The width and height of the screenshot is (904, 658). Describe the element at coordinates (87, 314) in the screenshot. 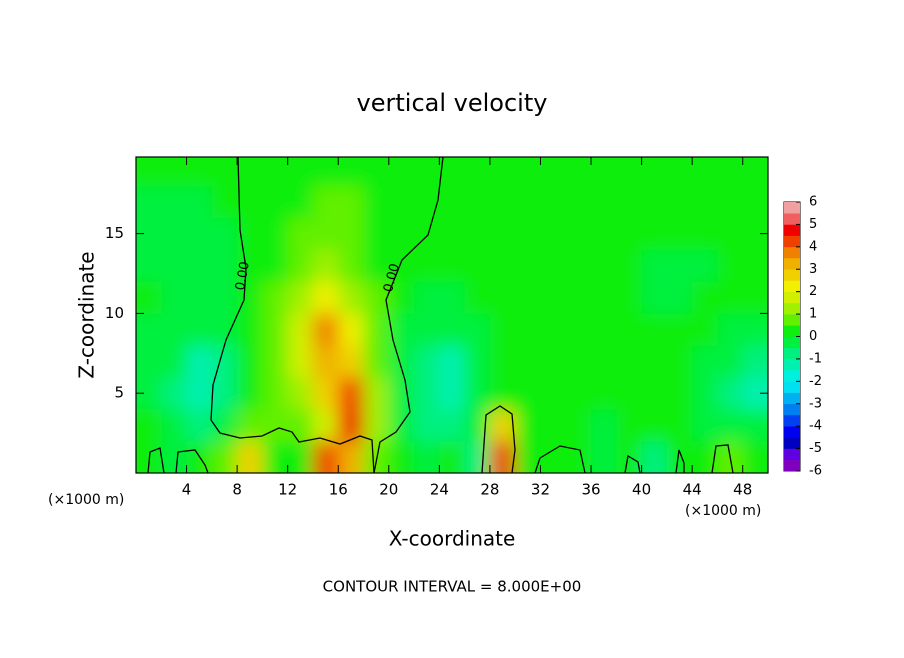

I see `y-axis-label: Z-coordinate` at that location.